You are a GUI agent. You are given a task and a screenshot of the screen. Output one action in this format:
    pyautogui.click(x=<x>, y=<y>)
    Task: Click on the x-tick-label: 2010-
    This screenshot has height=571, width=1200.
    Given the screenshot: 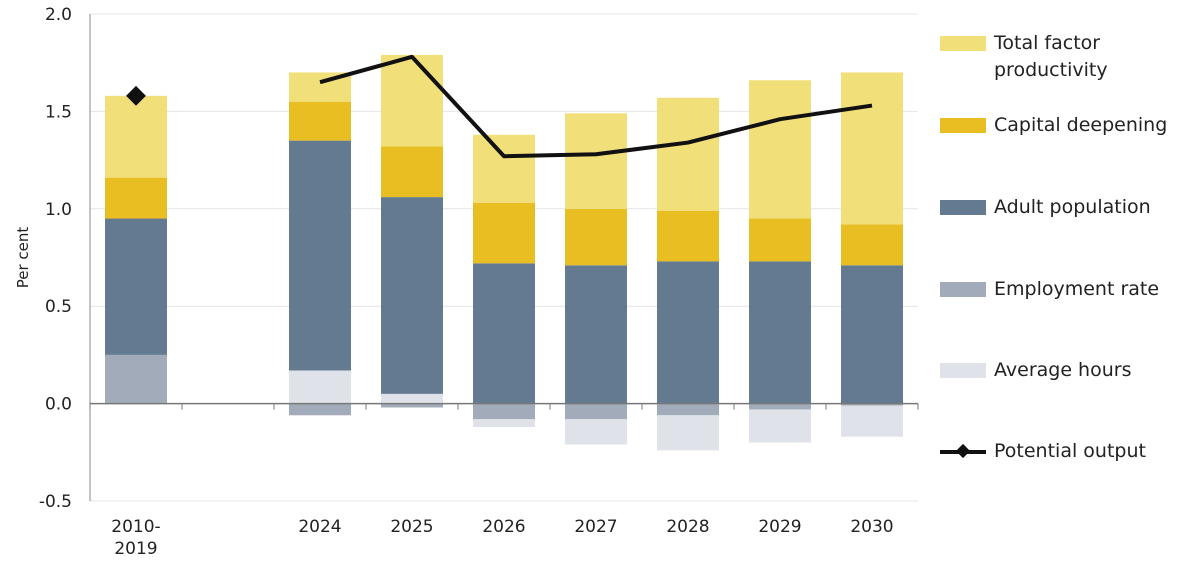 What is the action you would take?
    pyautogui.click(x=135, y=527)
    